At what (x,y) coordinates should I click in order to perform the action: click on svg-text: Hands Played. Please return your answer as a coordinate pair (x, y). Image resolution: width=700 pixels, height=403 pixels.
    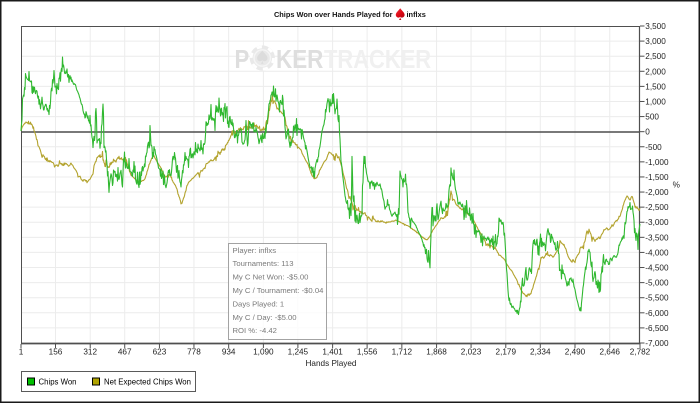
    Looking at the image, I should click on (331, 363).